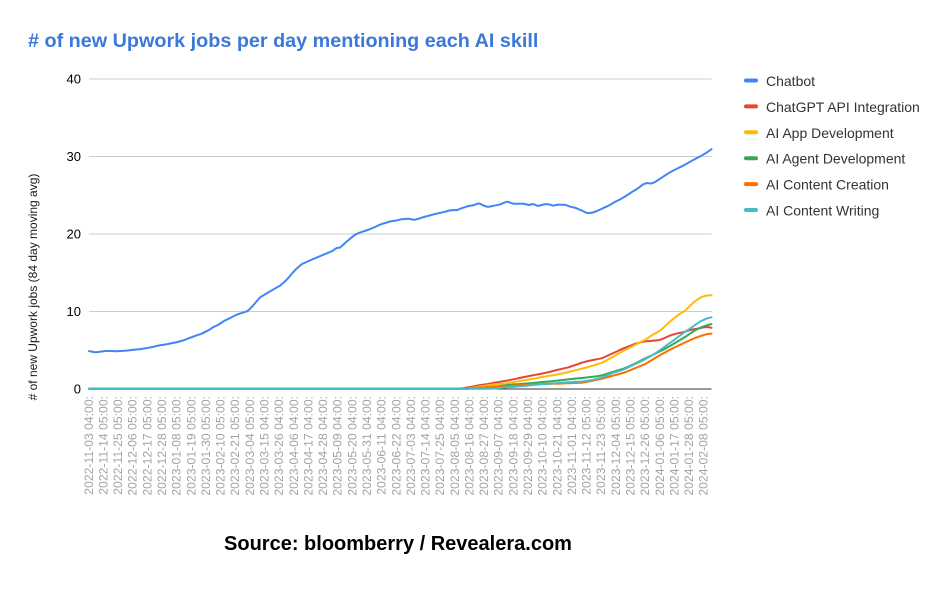  What do you see at coordinates (411, 446) in the screenshot?
I see `svg-text: 2023-07-03 04:00:` at bounding box center [411, 446].